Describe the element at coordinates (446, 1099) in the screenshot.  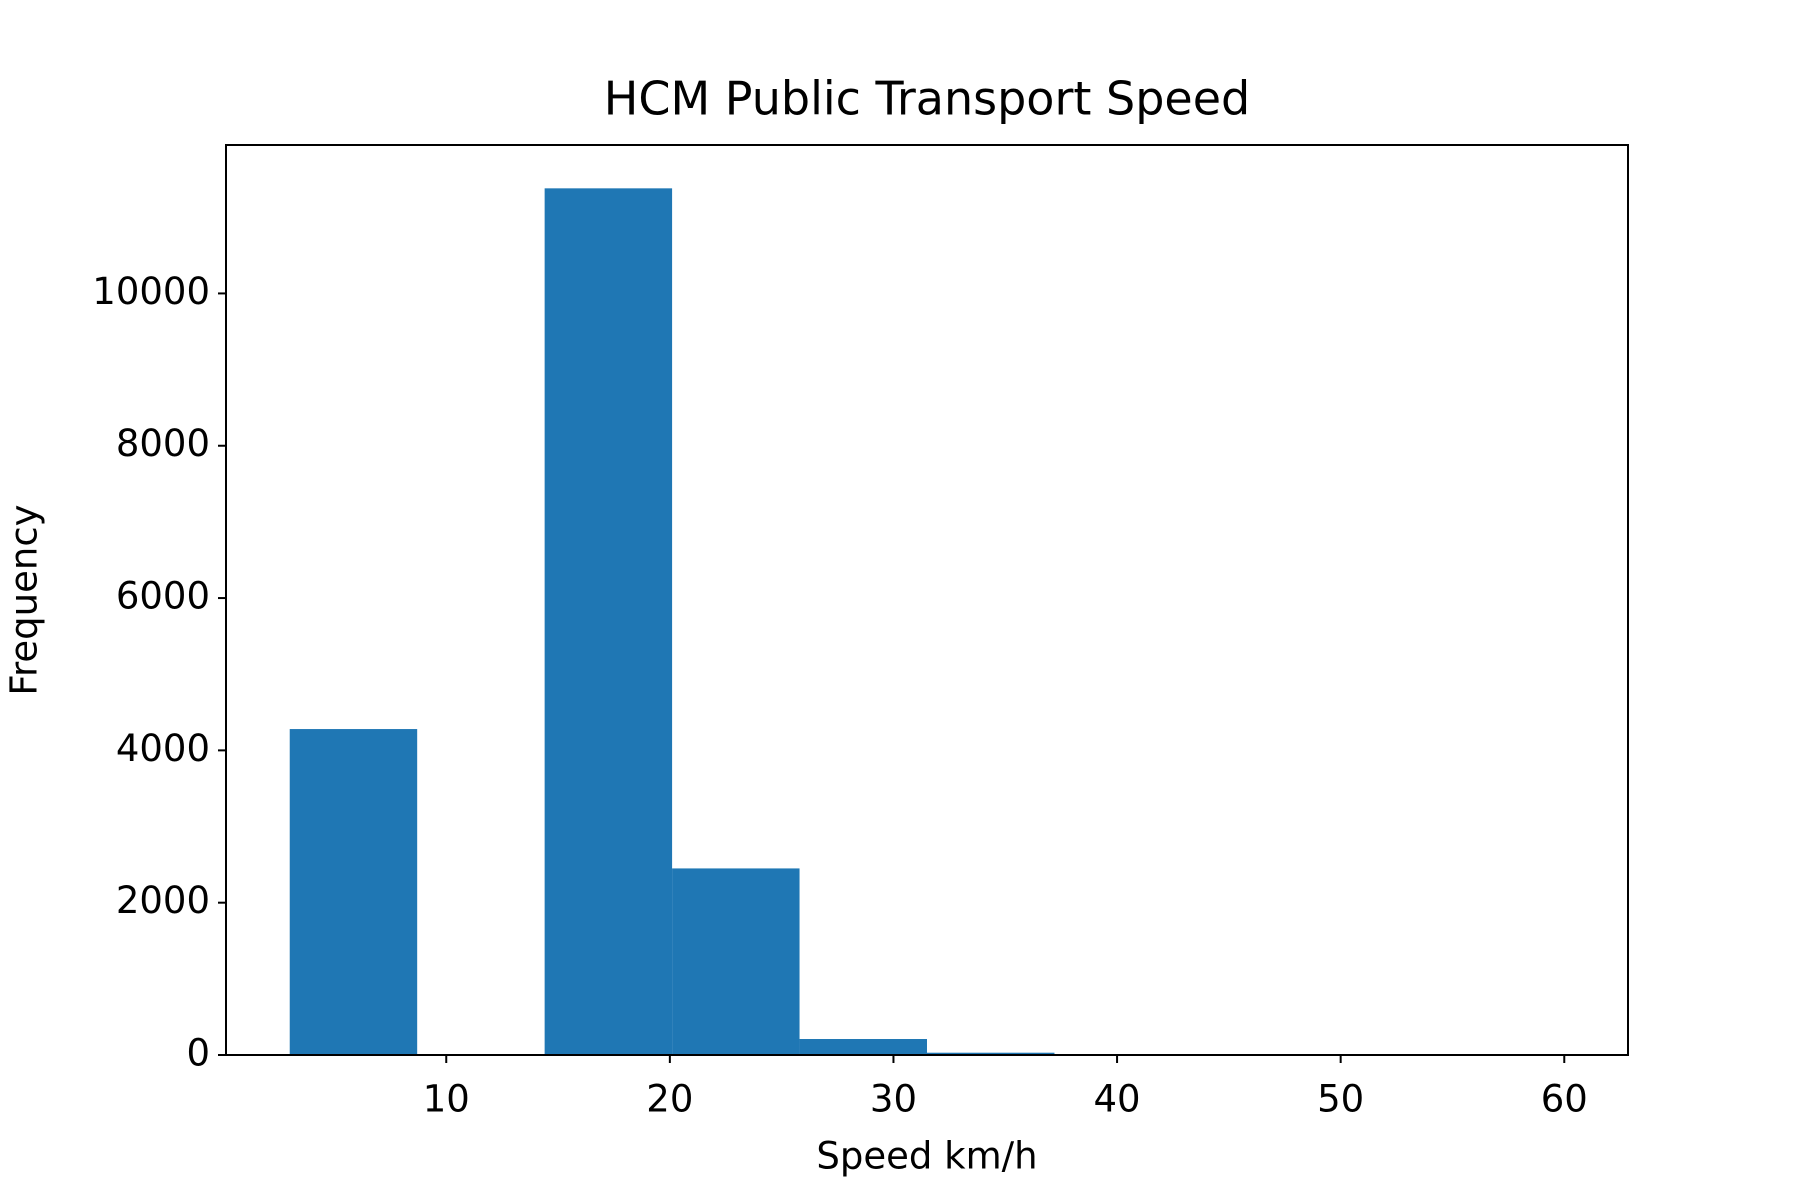
I see `x-tick-label: 10` at that location.